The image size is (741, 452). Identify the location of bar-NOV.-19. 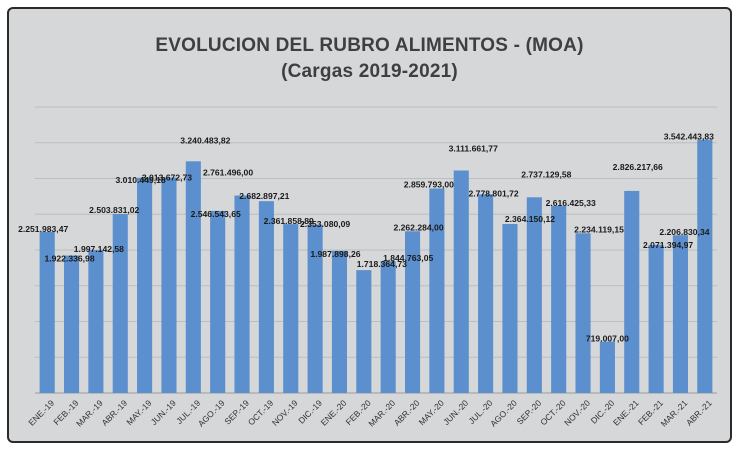
(291, 308).